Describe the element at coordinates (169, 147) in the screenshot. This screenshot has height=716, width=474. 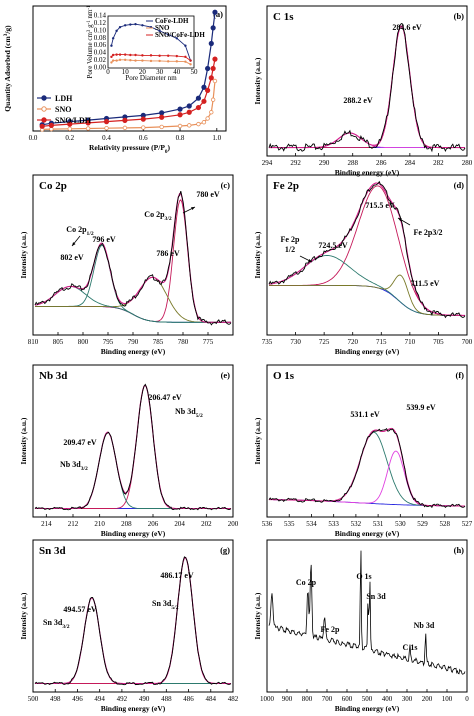
I see `x-axis-label-part: )` at that location.